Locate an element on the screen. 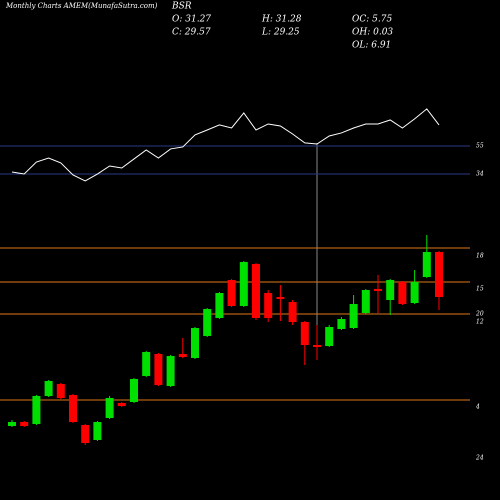  rsi-line is located at coordinates (225, 145).